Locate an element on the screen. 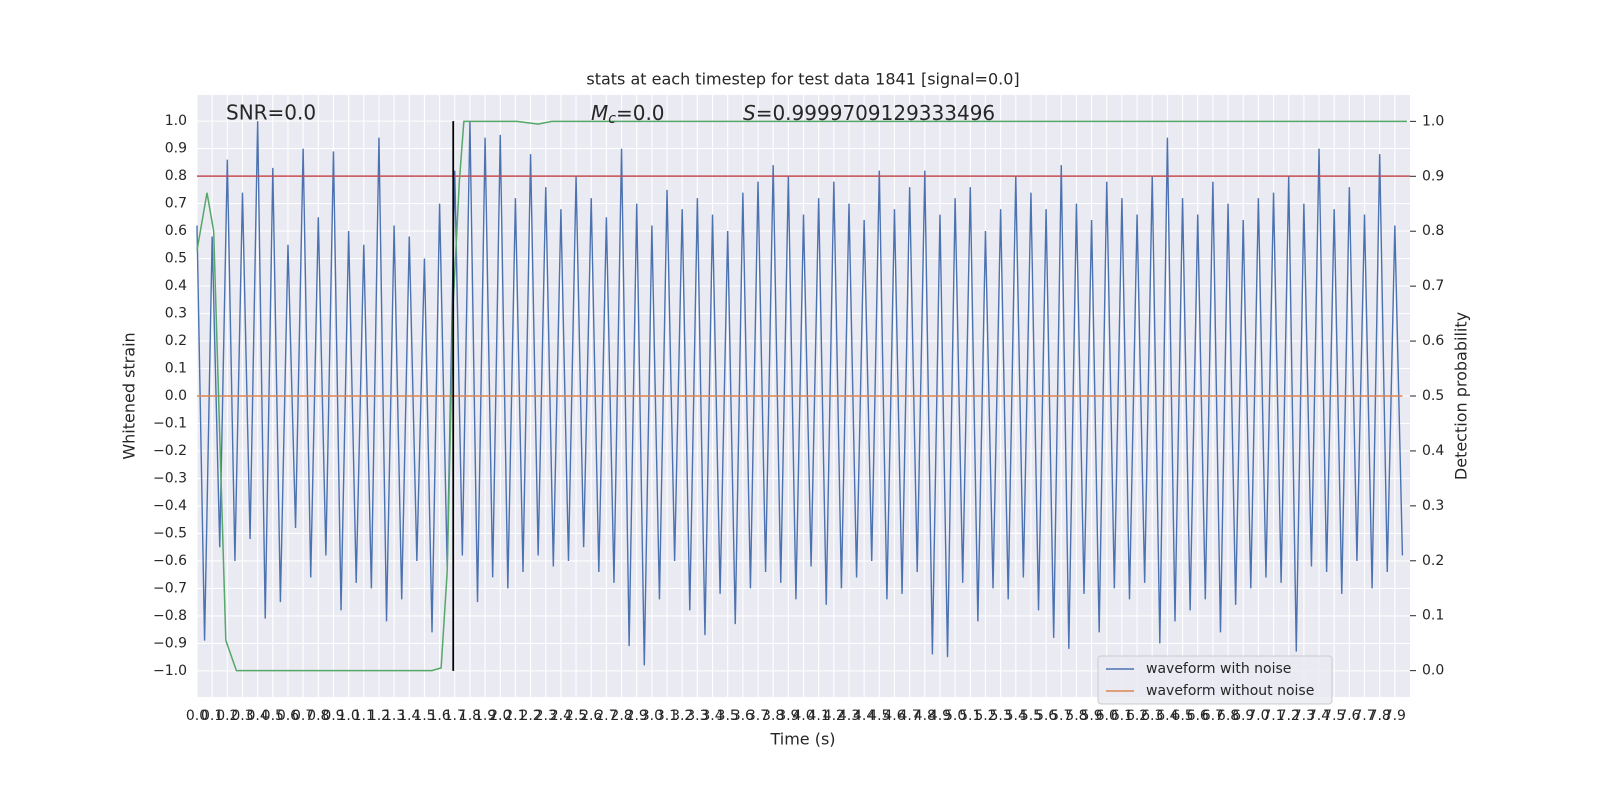 The height and width of the screenshot is (800, 1600). y-tick-label: −0.2 is located at coordinates (170, 451).